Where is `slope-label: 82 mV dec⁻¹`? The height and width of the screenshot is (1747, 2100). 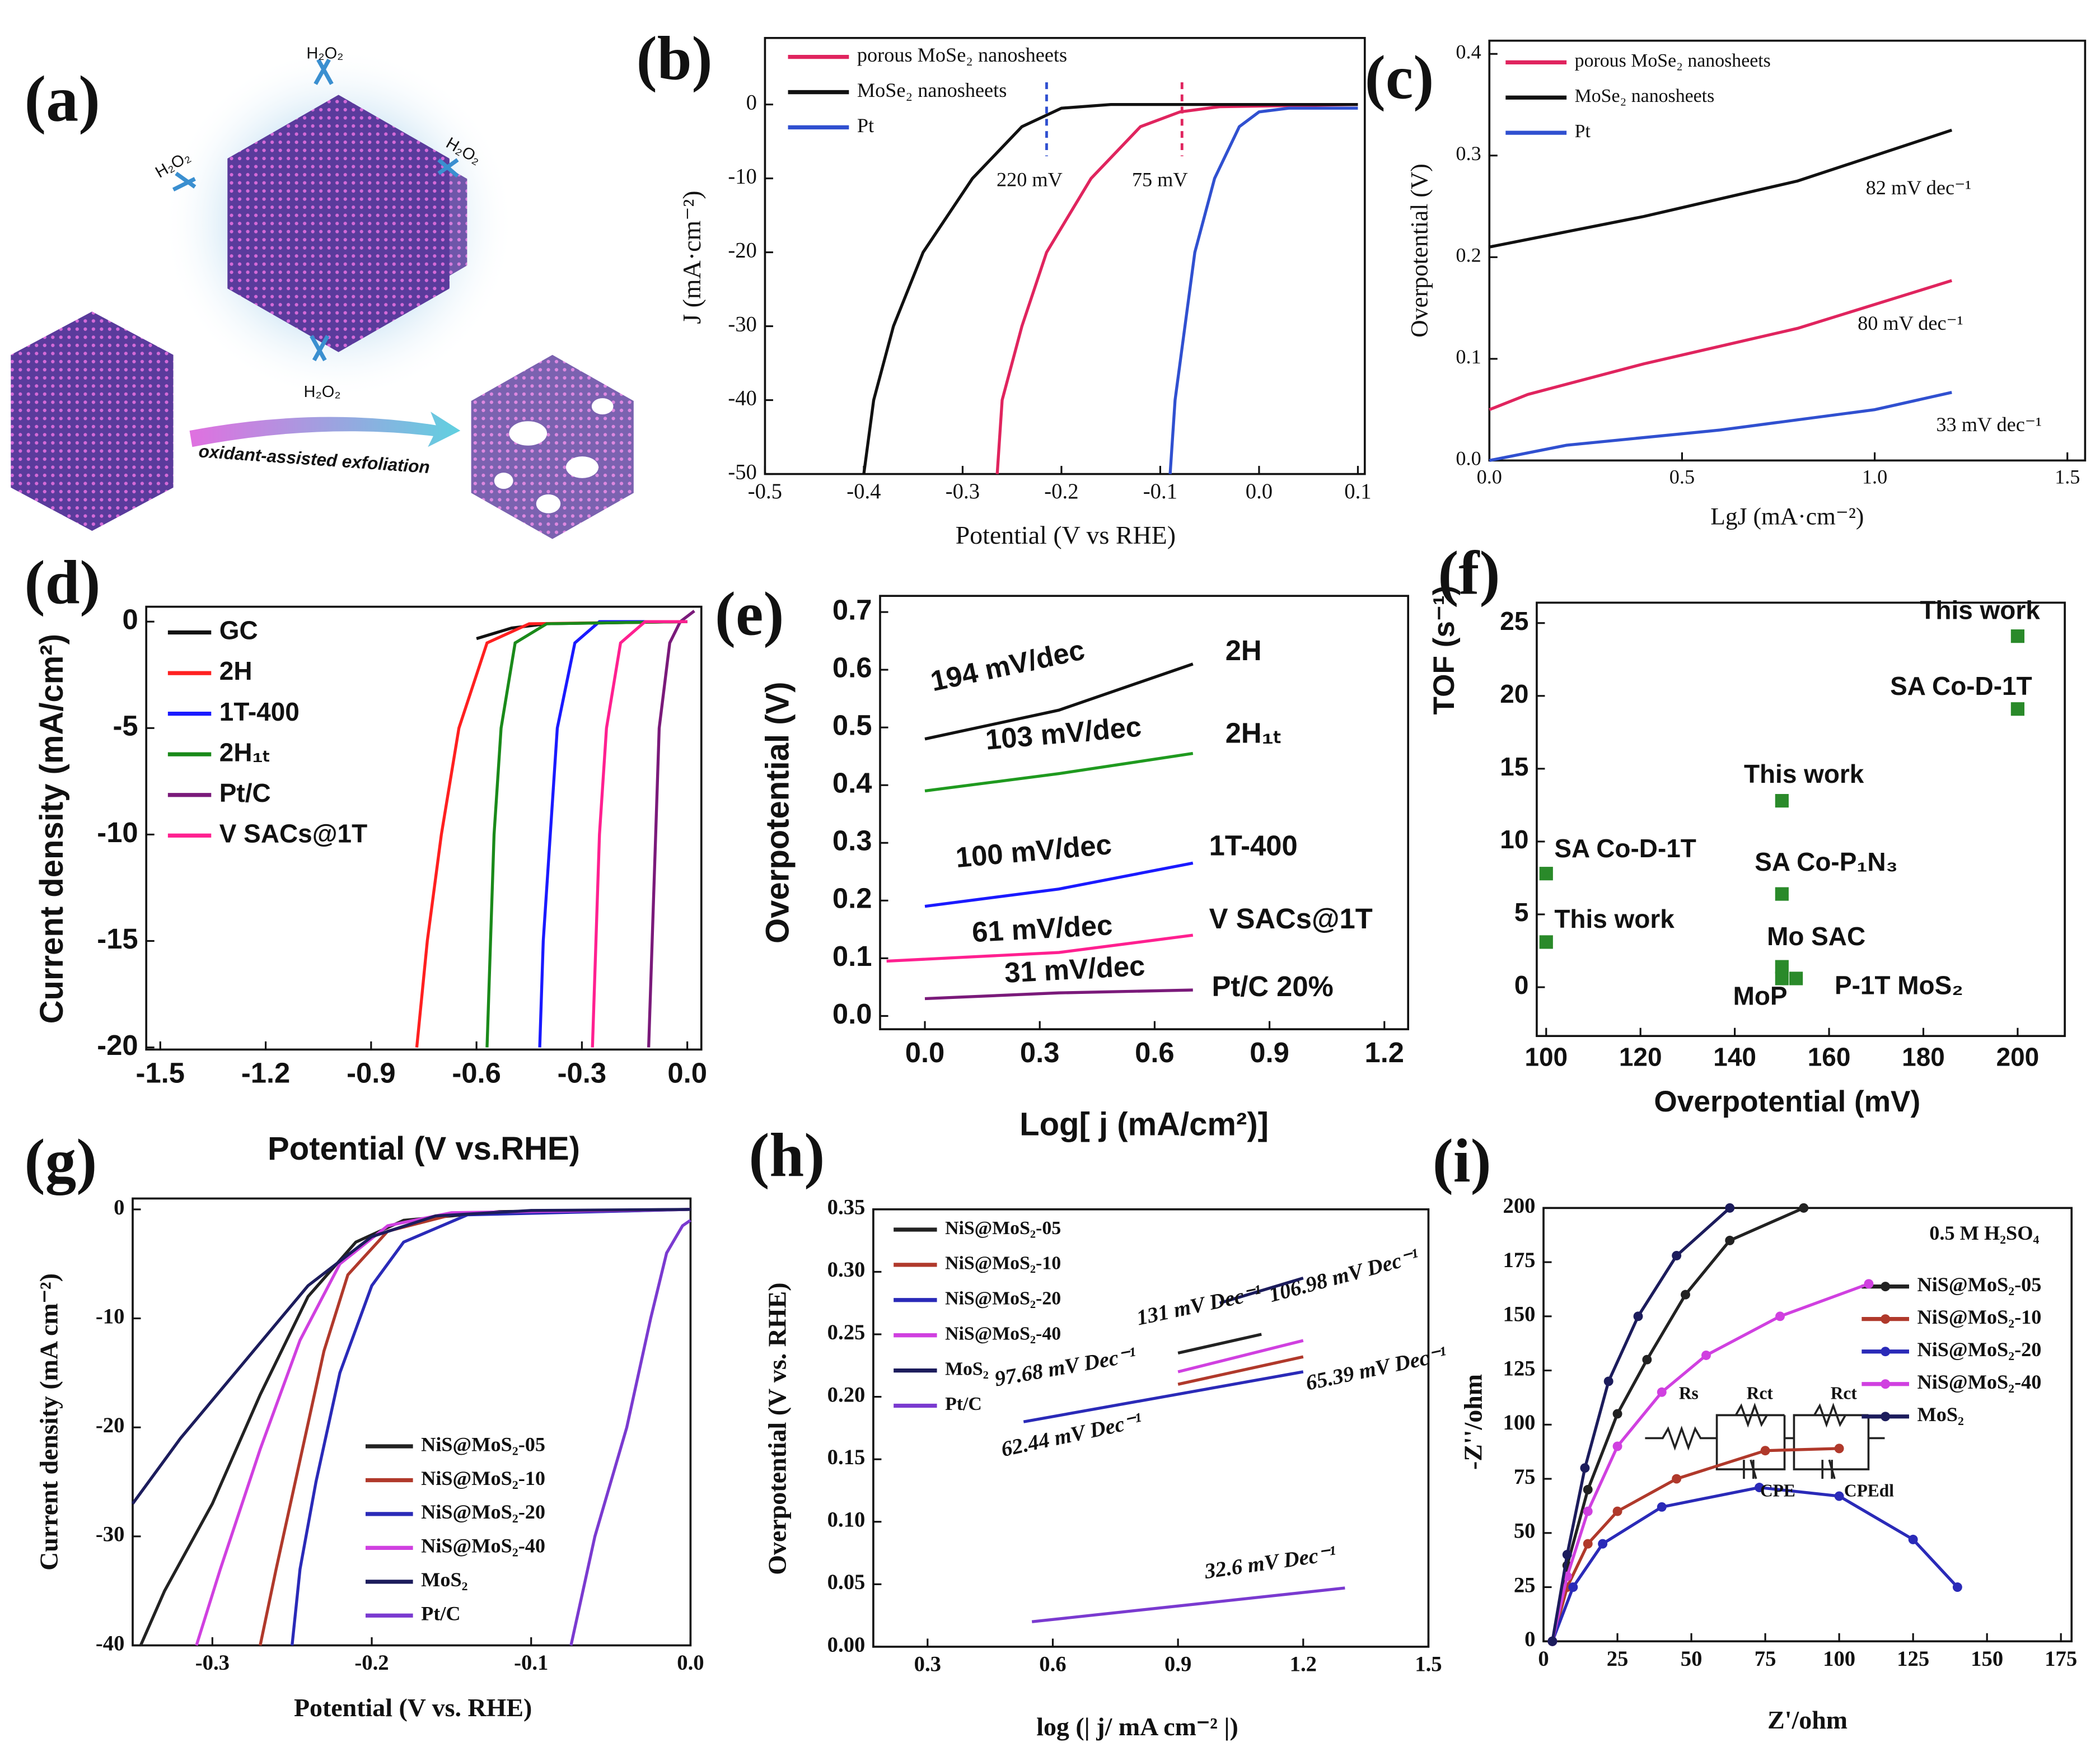 slope-label: 82 mV dec⁻¹ is located at coordinates (1919, 187).